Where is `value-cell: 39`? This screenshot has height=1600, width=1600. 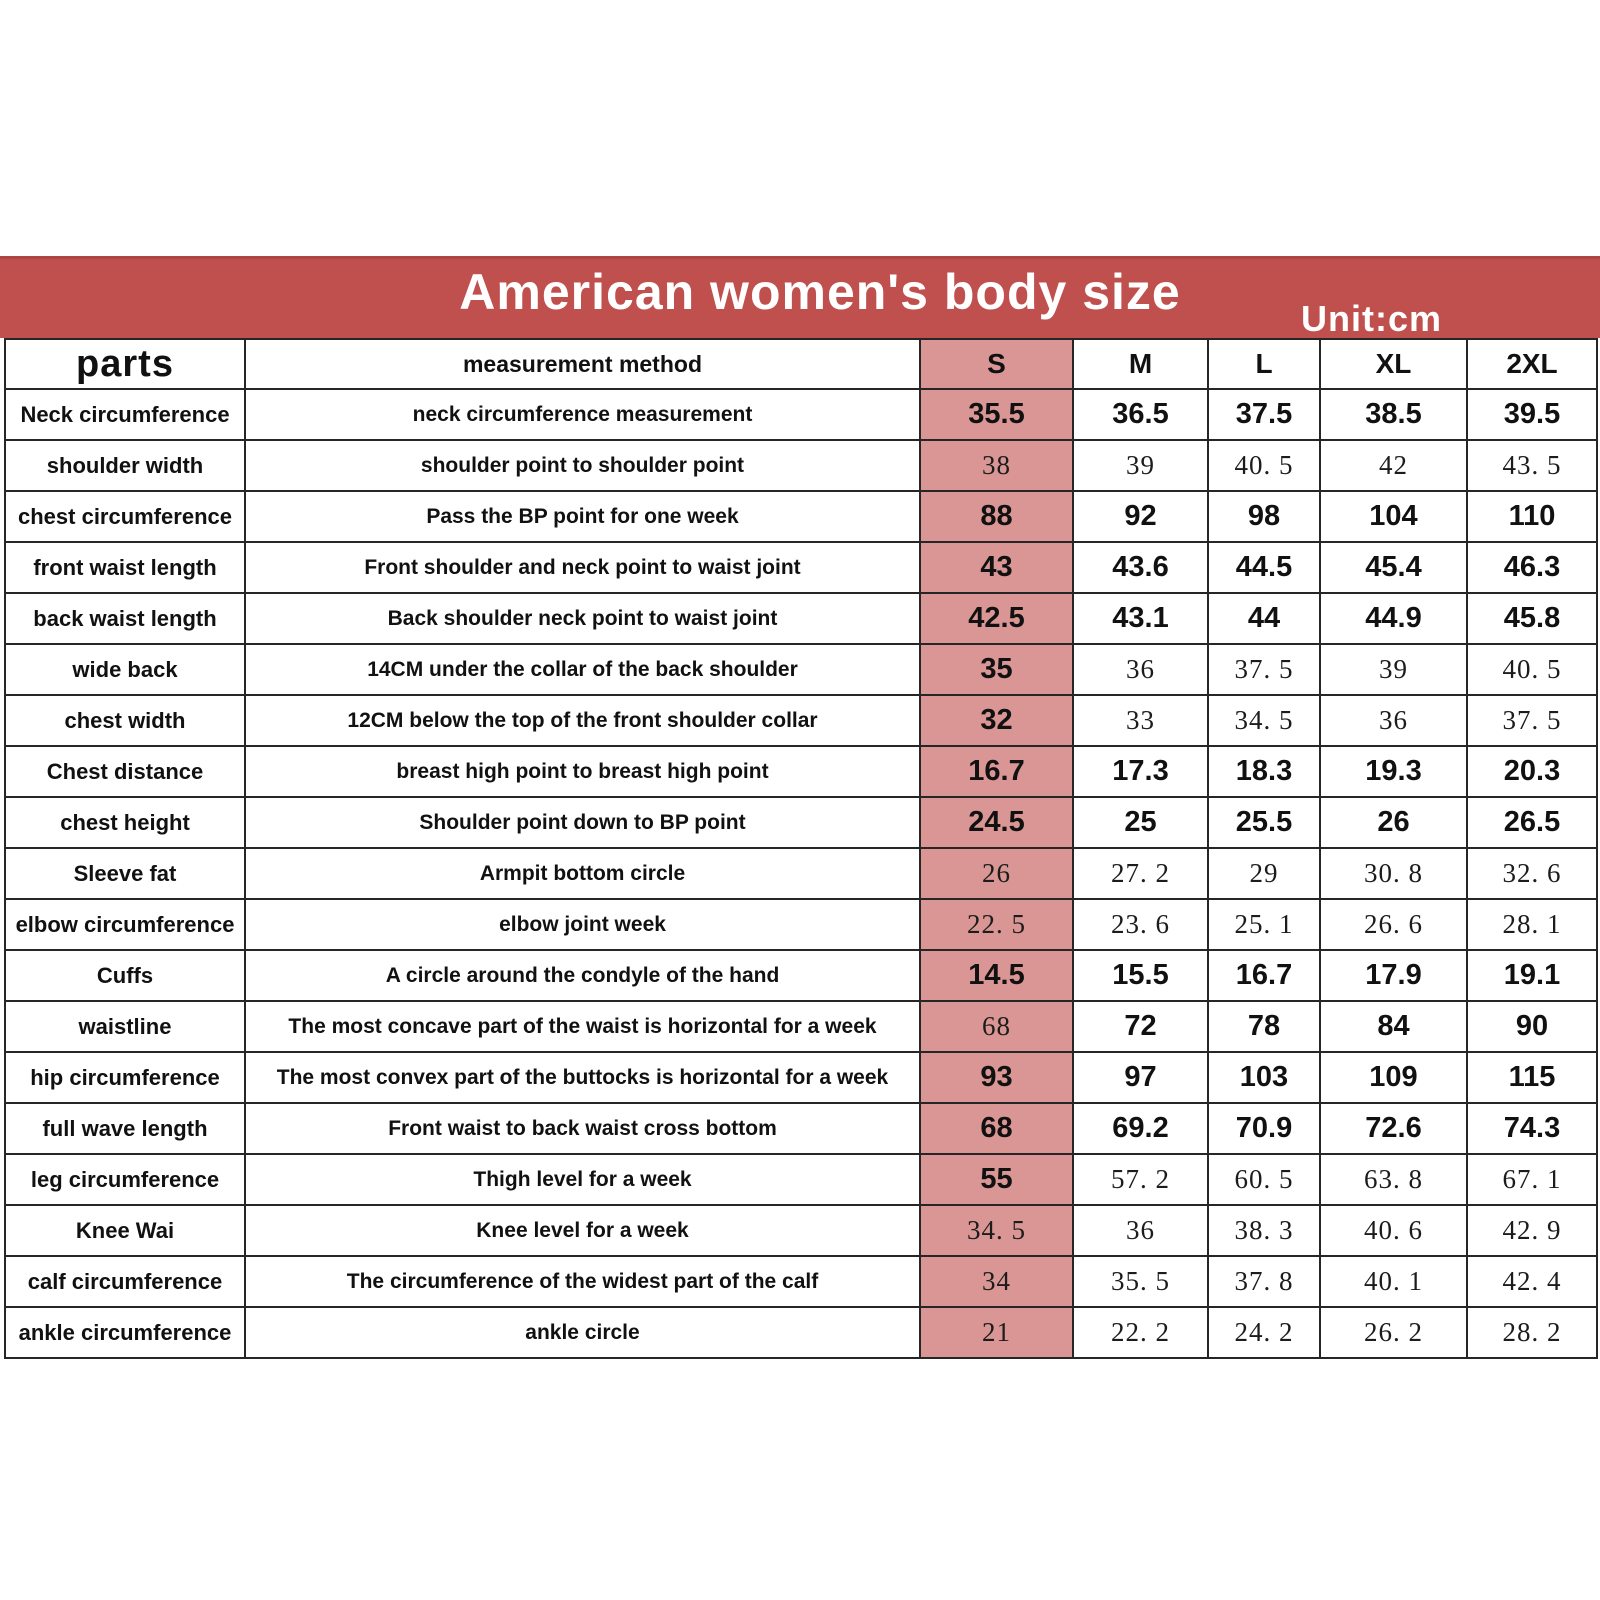
value-cell: 39 is located at coordinates (1140, 465).